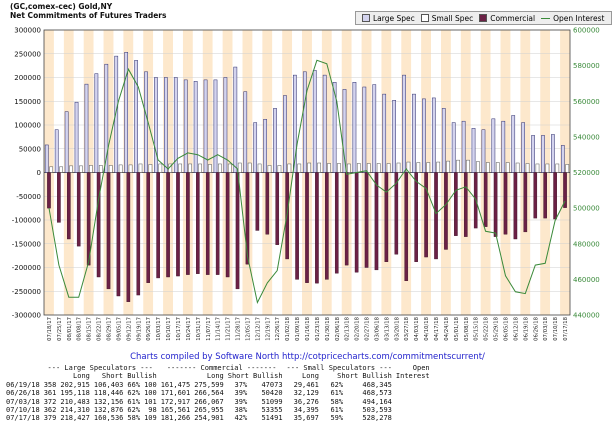 The width and height of the screenshot is (615, 428). Describe the element at coordinates (339, 368) in the screenshot. I see `header-small-speculators: --- Small Speculators ---` at that location.